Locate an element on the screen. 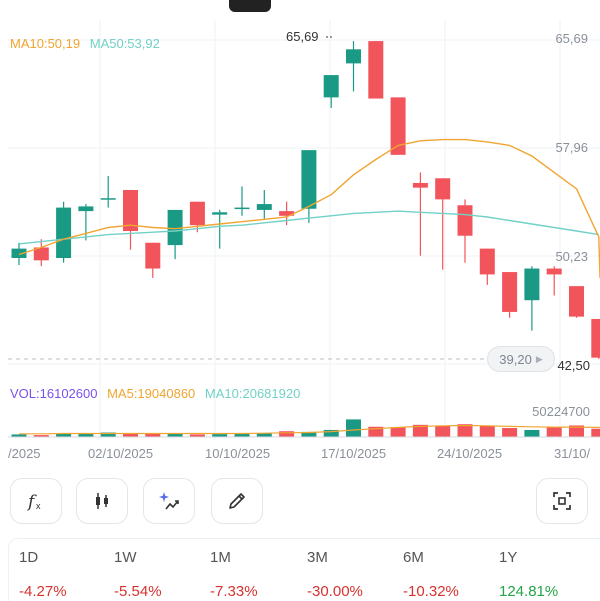  perf-label: 3M is located at coordinates (317, 557).